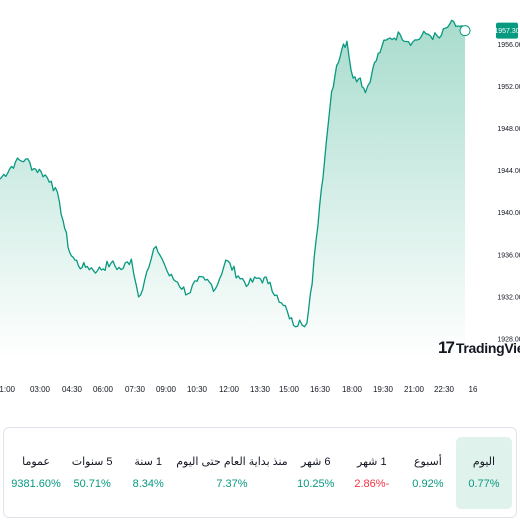  I want to click on performance-period-3: 6 شهر 10.25%, so click(316, 473).